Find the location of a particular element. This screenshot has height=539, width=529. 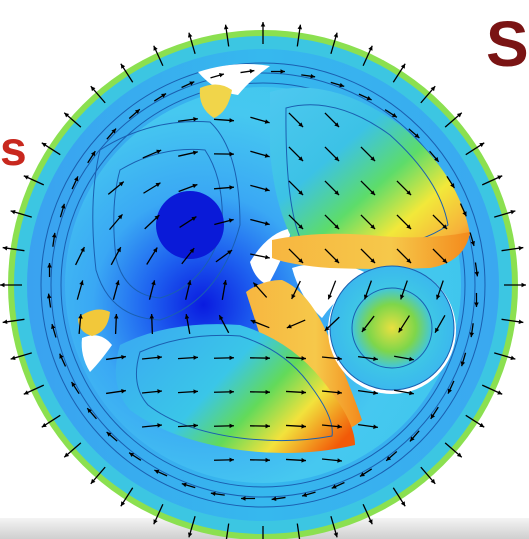

side-label-fragment: s is located at coordinates (13, 149).